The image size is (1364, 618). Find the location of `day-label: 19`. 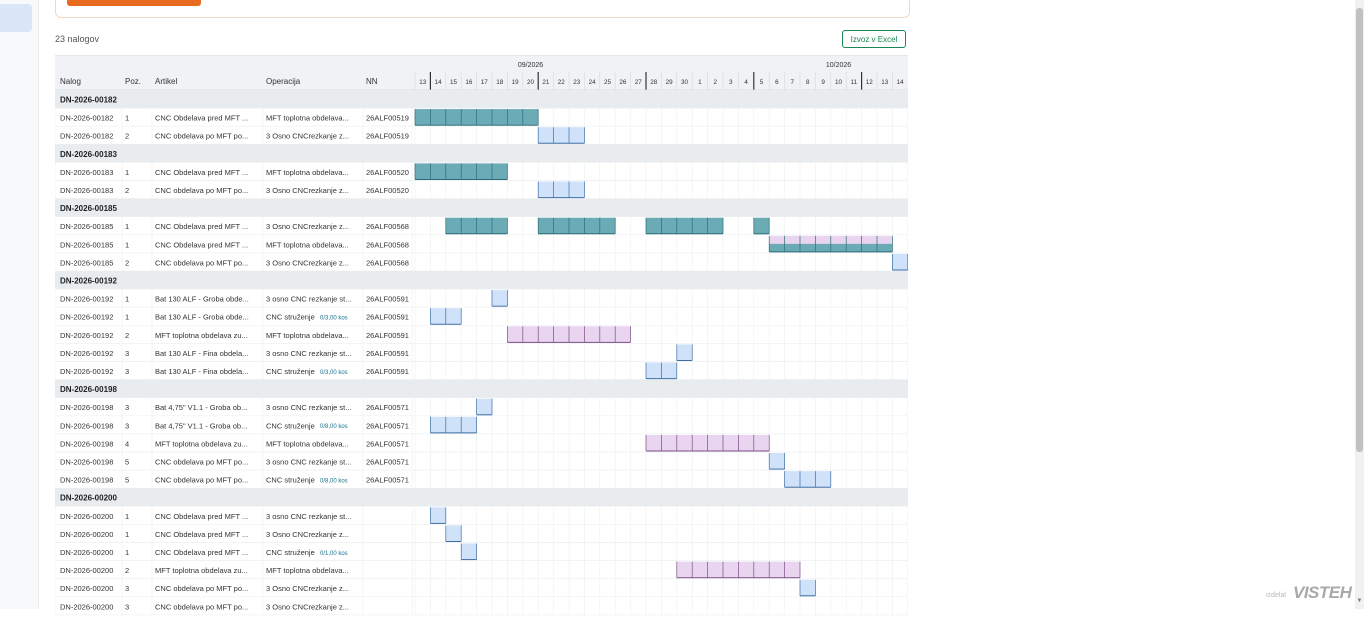

day-label: 19 is located at coordinates (516, 82).